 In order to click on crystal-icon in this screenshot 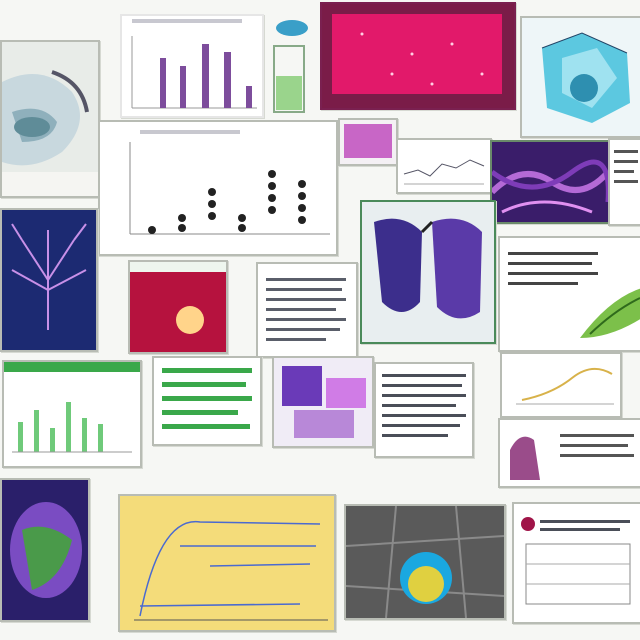, I will do `click(581, 77)`.